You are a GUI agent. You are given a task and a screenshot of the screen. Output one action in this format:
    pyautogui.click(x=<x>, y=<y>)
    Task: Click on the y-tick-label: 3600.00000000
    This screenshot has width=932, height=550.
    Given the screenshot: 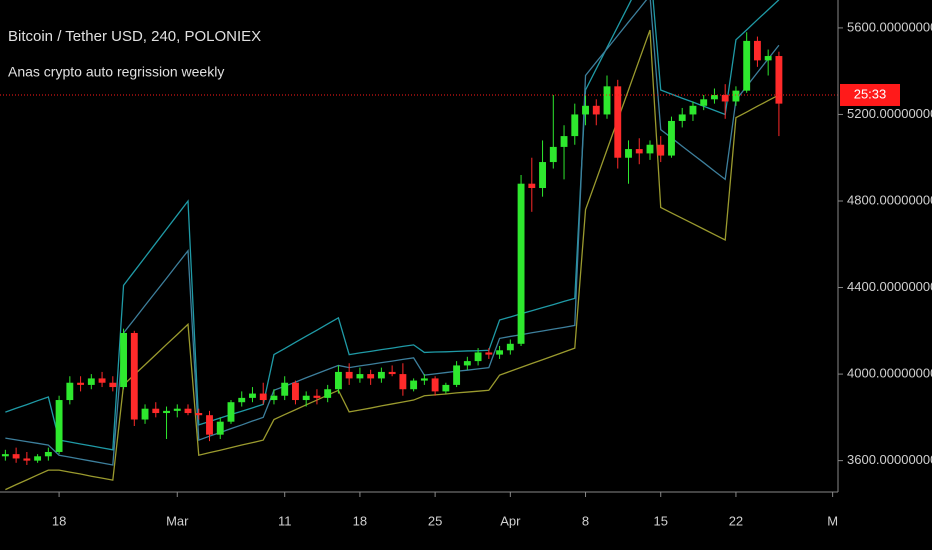 What is the action you would take?
    pyautogui.click(x=889, y=459)
    